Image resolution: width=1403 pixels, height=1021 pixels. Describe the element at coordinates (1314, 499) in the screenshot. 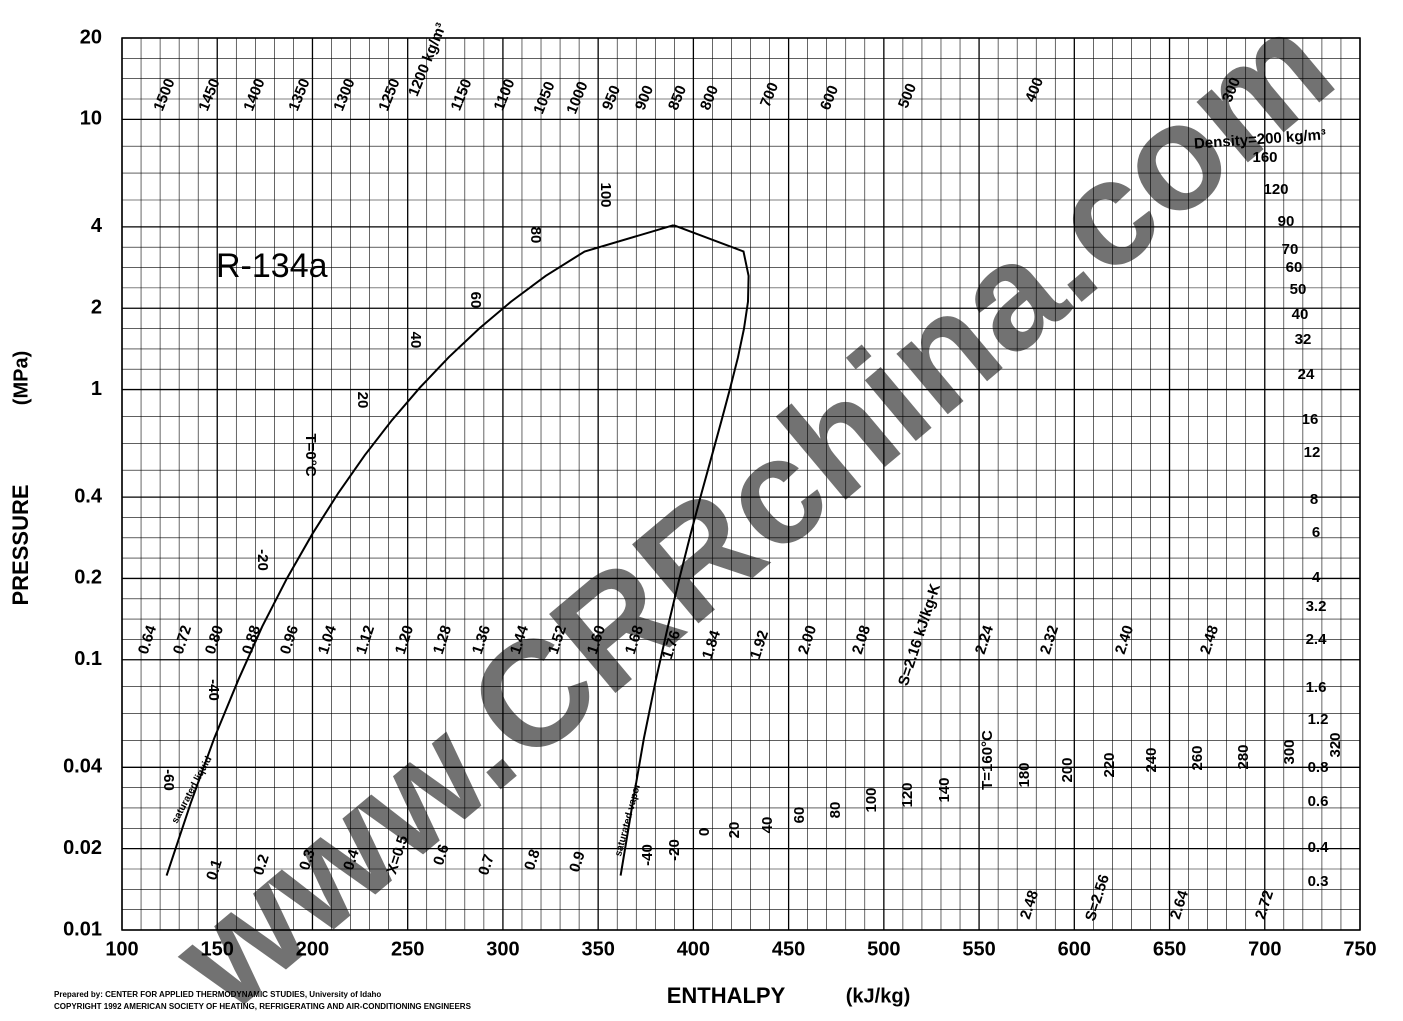

I see `annotation: 8` at that location.